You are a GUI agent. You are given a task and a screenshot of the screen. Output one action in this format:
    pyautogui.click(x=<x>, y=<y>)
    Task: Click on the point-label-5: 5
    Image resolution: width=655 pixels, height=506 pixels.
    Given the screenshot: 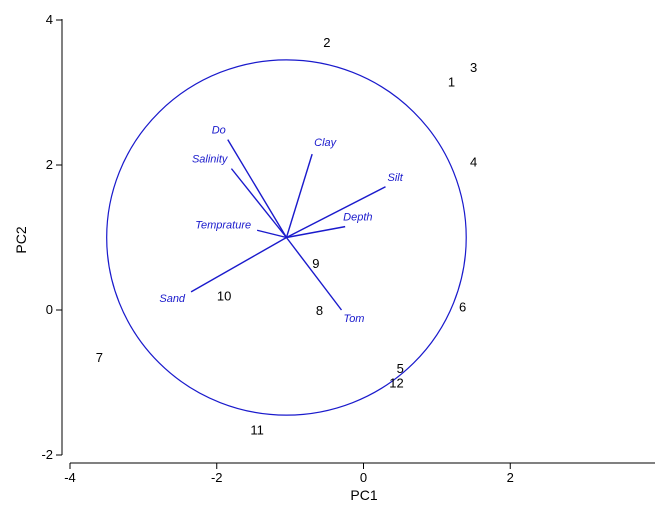 What is the action you would take?
    pyautogui.click(x=400, y=368)
    